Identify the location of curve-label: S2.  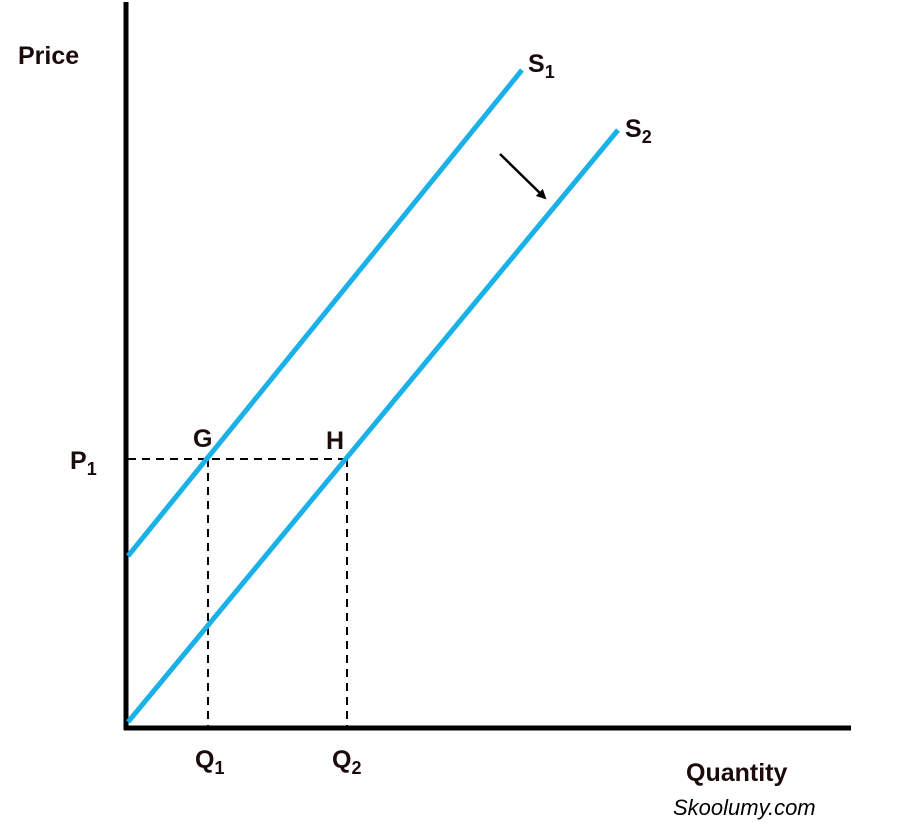
(638, 131).